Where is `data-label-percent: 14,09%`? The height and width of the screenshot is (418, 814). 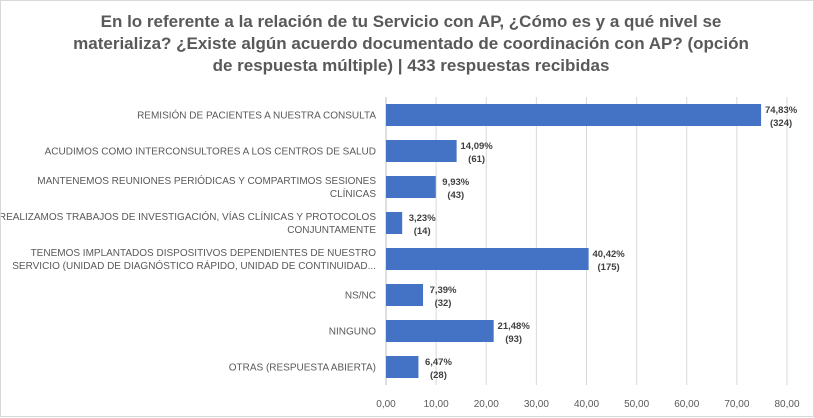 data-label-percent: 14,09% is located at coordinates (477, 146).